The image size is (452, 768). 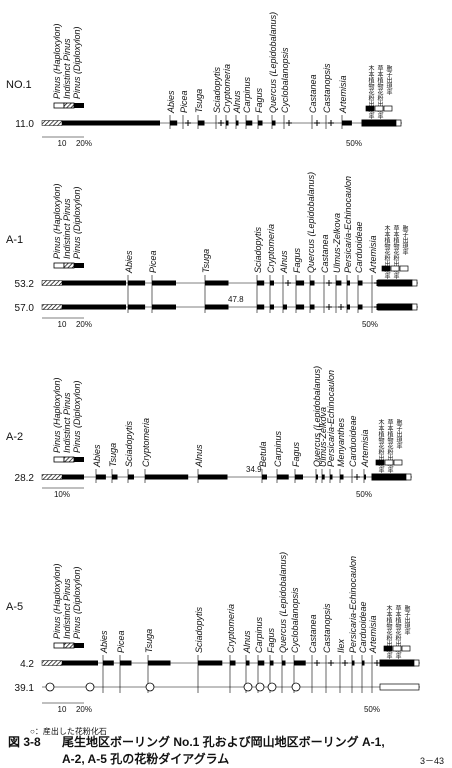 What do you see at coordinates (325, 253) in the screenshot?
I see `taxon-label: Castanea` at bounding box center [325, 253].